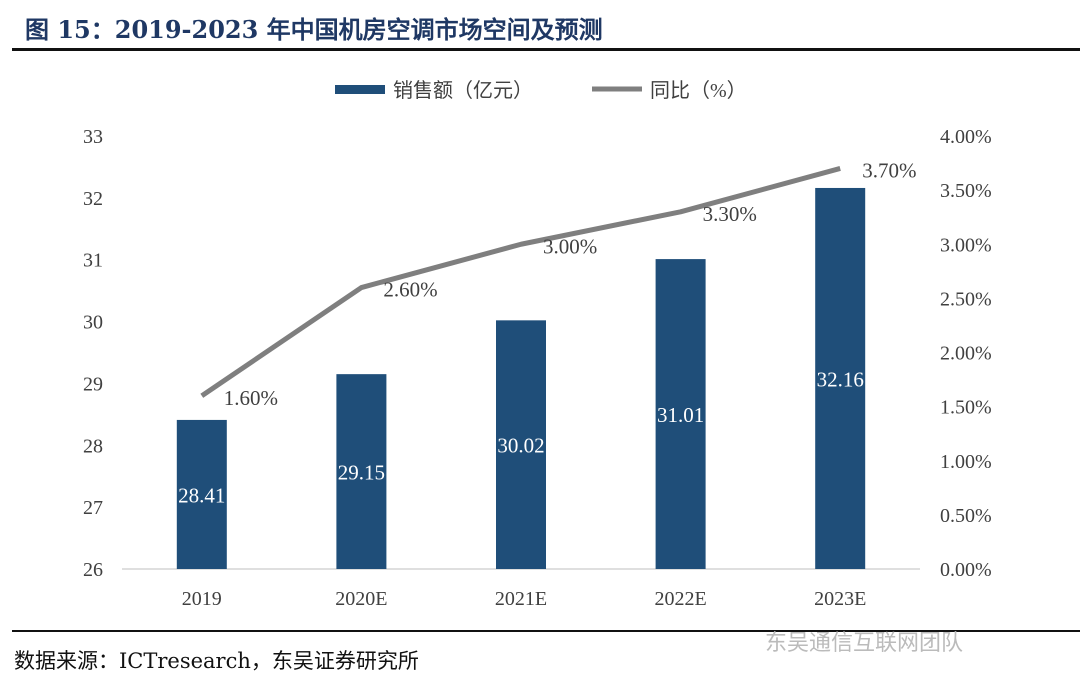 Image resolution: width=1080 pixels, height=688 pixels. I want to click on y-left-tick: 33, so click(93, 137).